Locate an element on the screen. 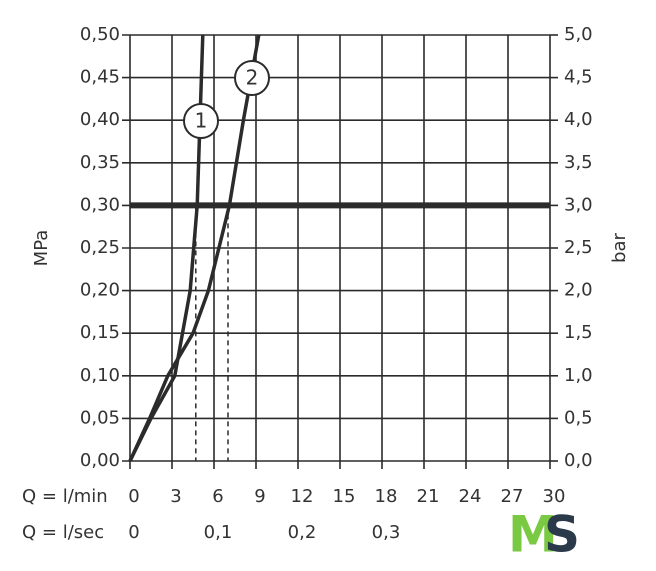 The width and height of the screenshot is (656, 571). y2-tick-label: 4,5 is located at coordinates (578, 77).